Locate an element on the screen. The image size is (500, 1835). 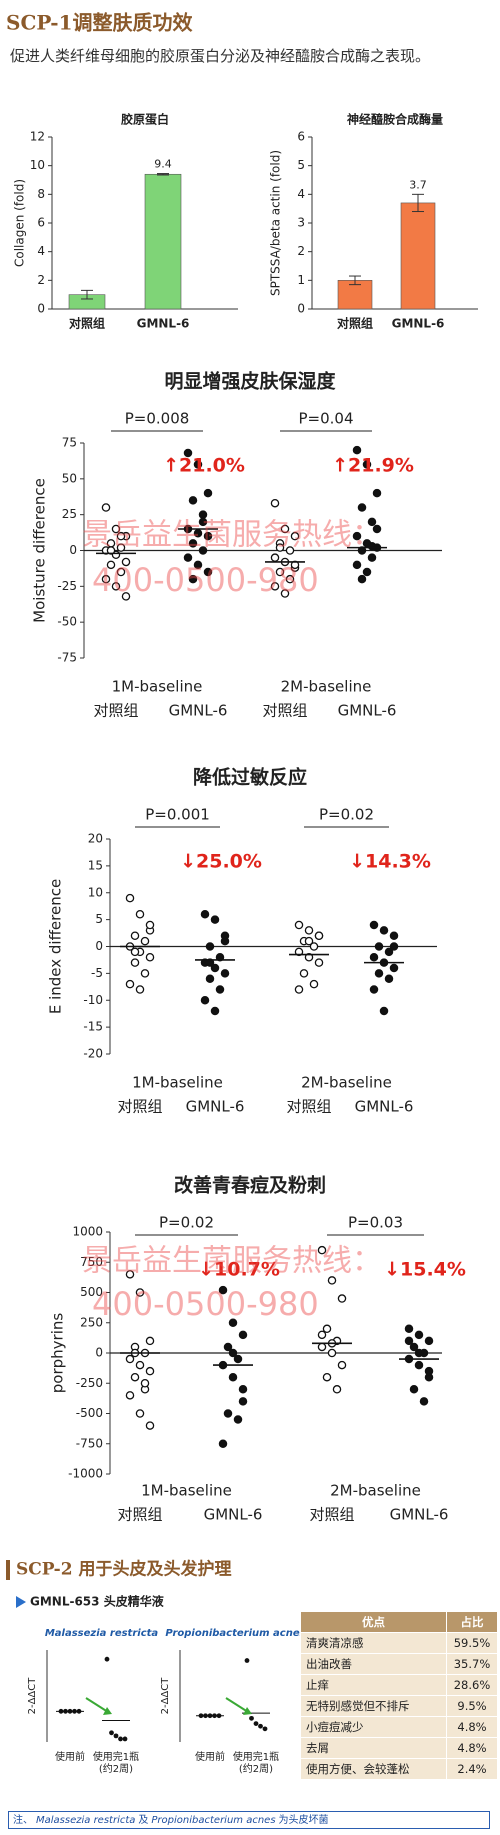
watermark: 景岳益生菌服务热线： is located at coordinates (232, 1261).